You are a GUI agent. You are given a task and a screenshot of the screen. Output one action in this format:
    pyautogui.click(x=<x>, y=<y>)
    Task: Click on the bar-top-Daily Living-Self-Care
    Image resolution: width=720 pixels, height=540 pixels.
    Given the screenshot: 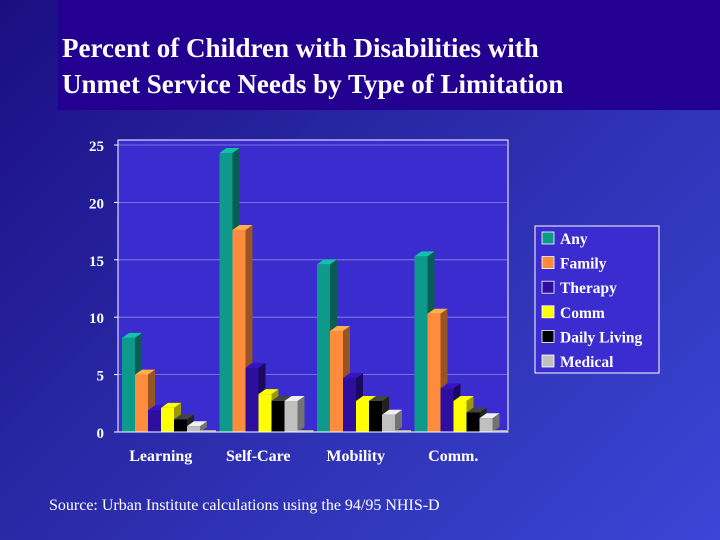 What is the action you would take?
    pyautogui.click(x=281, y=399)
    